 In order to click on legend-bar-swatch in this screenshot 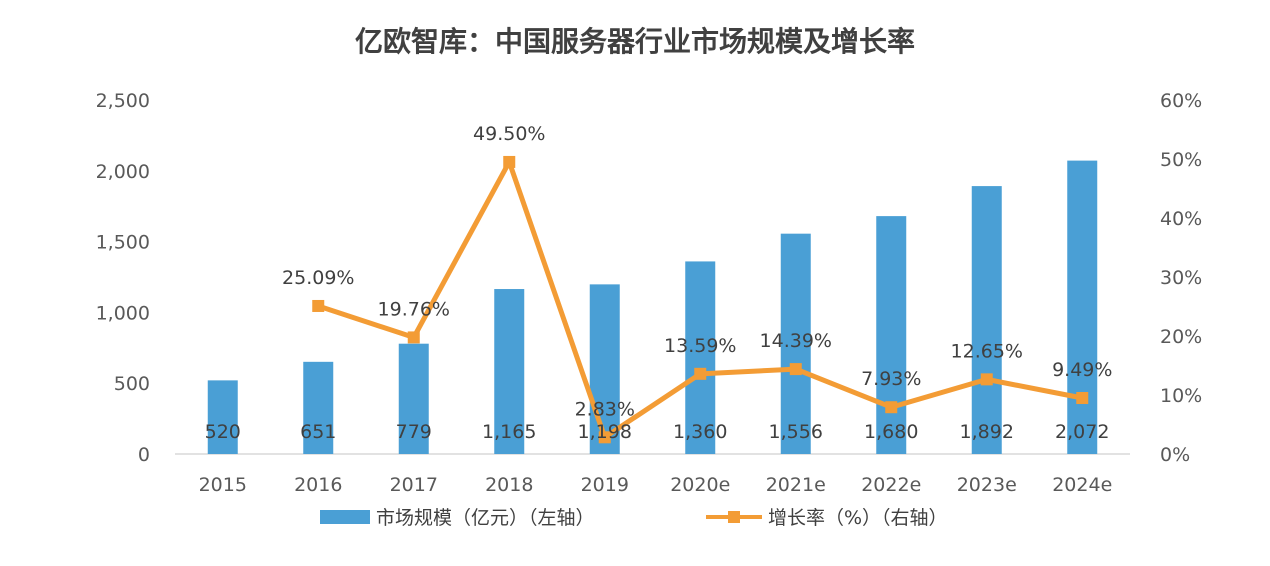, I will do `click(345, 516)`.